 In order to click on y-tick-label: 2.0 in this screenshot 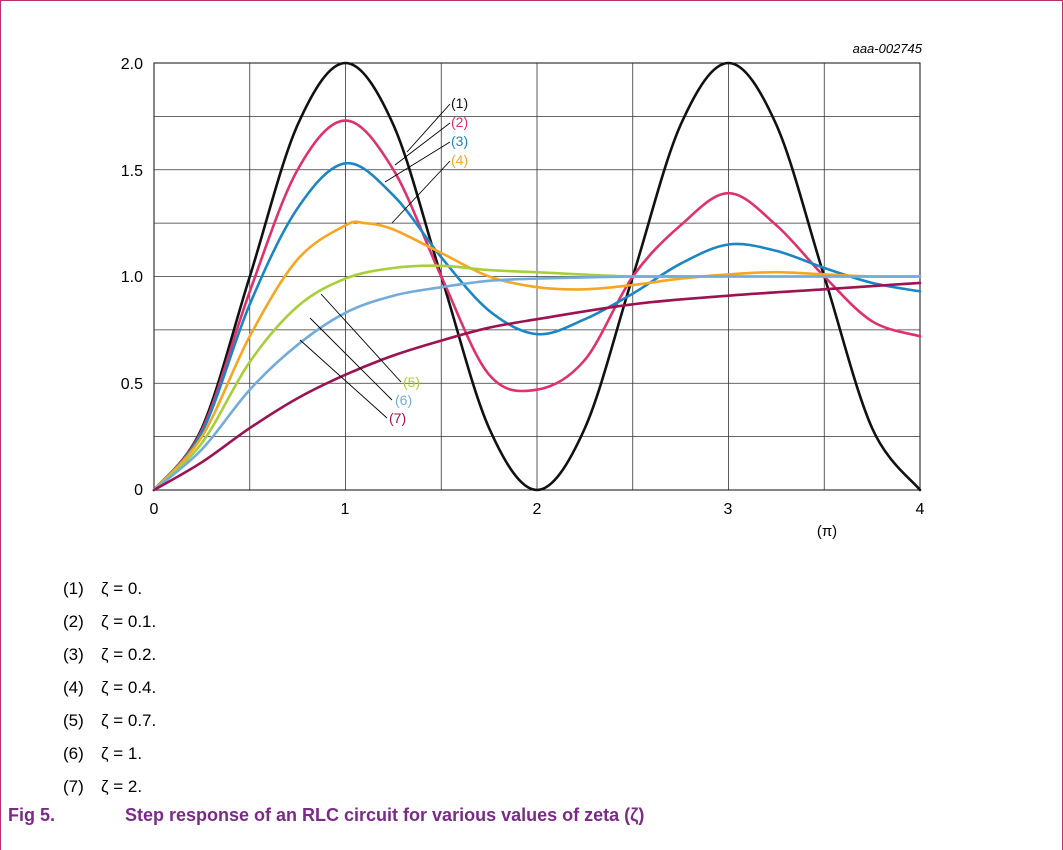, I will do `click(132, 64)`.